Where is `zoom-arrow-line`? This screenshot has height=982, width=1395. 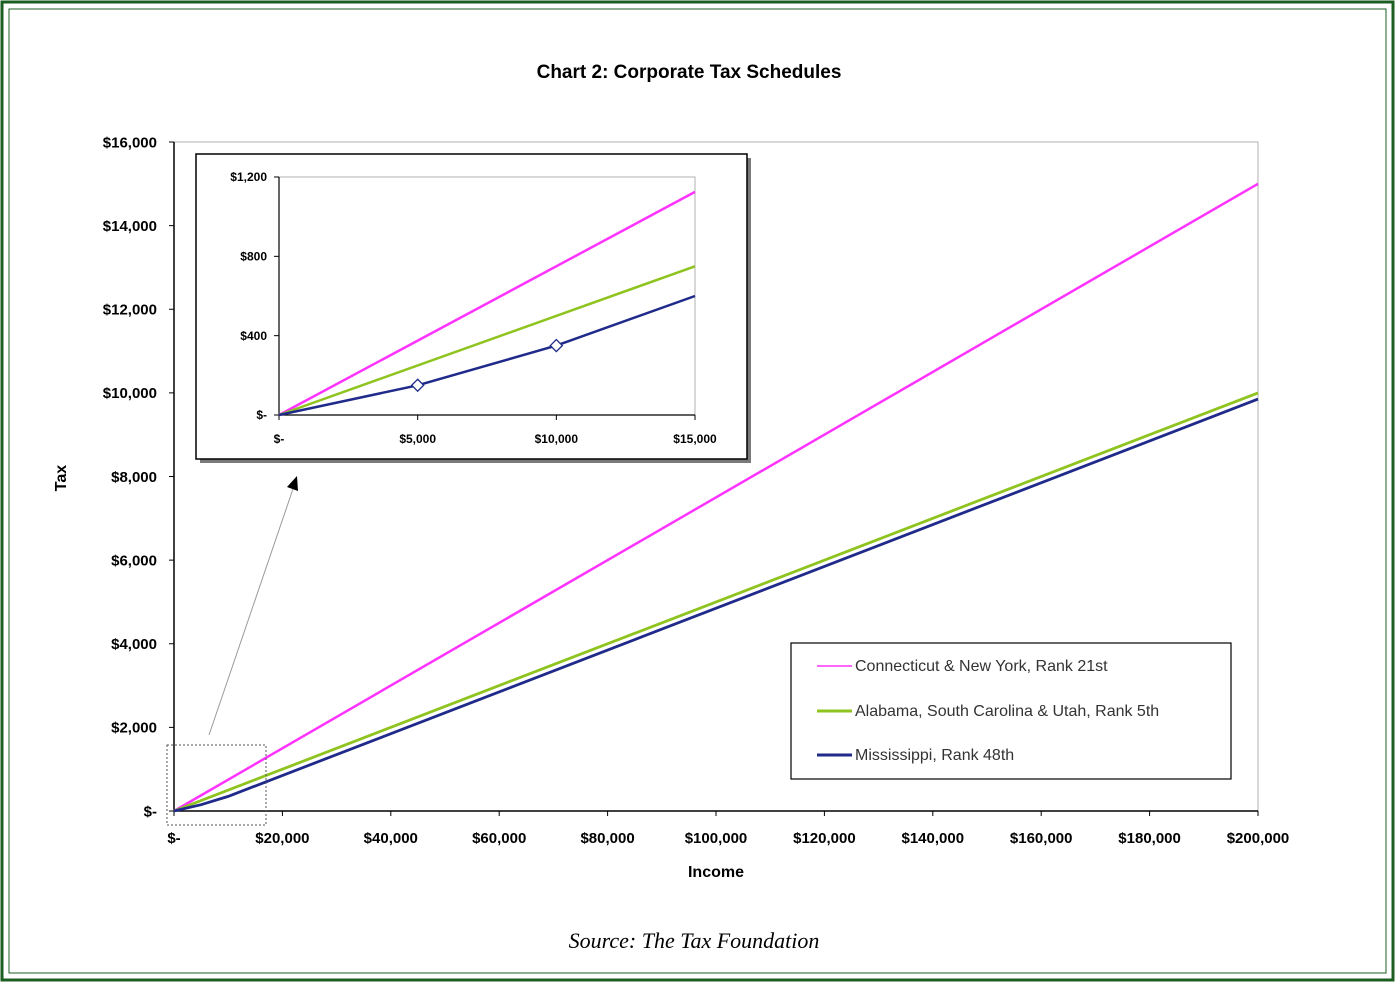
zoom-arrow-line is located at coordinates (251, 610).